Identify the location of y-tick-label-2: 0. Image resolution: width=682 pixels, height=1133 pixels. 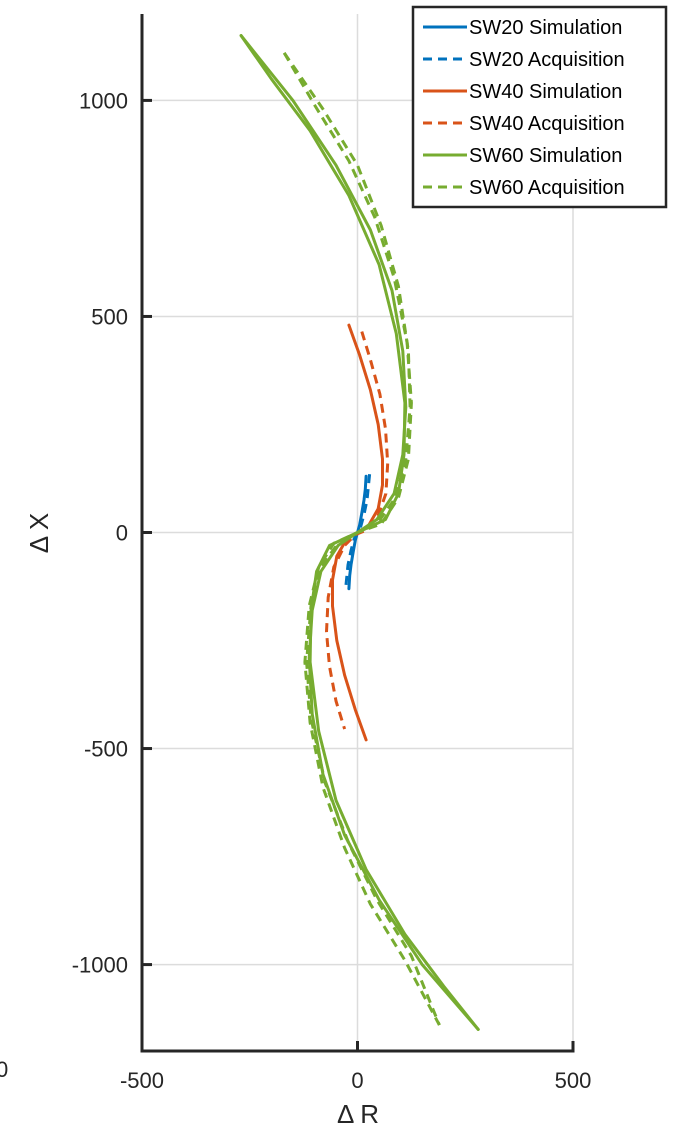
(122, 533).